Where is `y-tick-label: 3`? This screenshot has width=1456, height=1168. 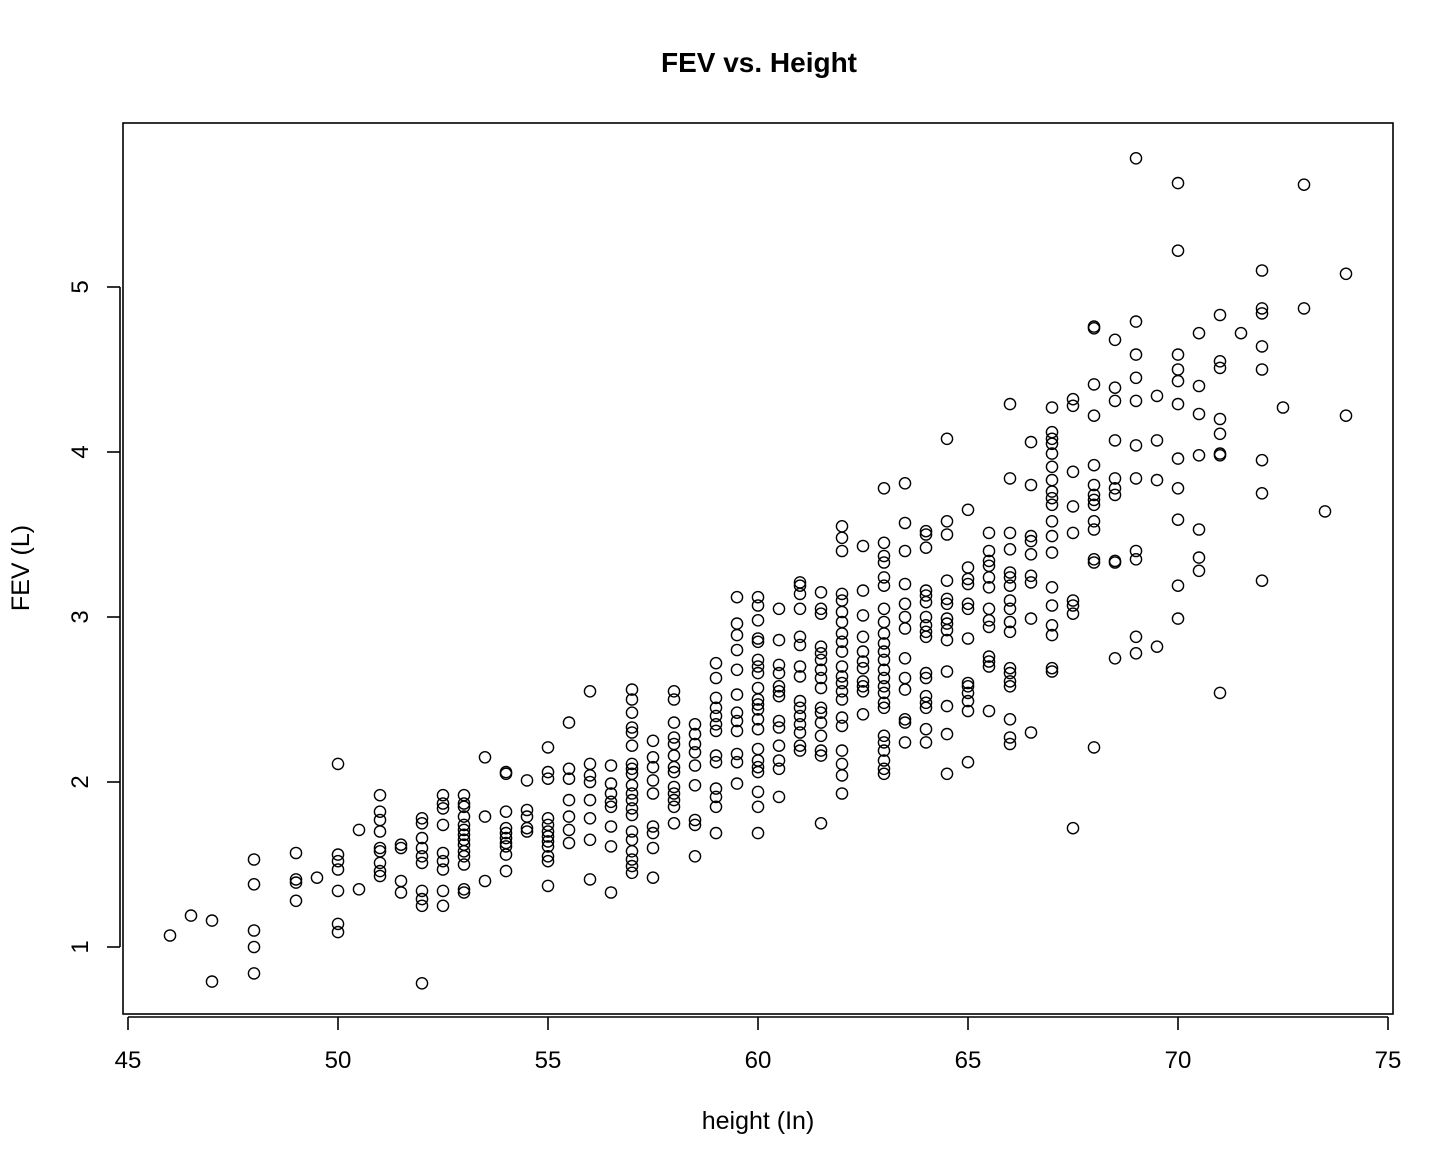 y-tick-label: 3 is located at coordinates (80, 616).